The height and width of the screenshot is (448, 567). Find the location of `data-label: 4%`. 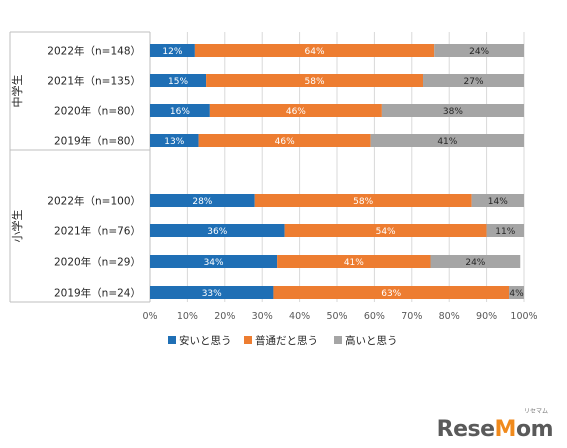

data-label: 4% is located at coordinates (516, 294).